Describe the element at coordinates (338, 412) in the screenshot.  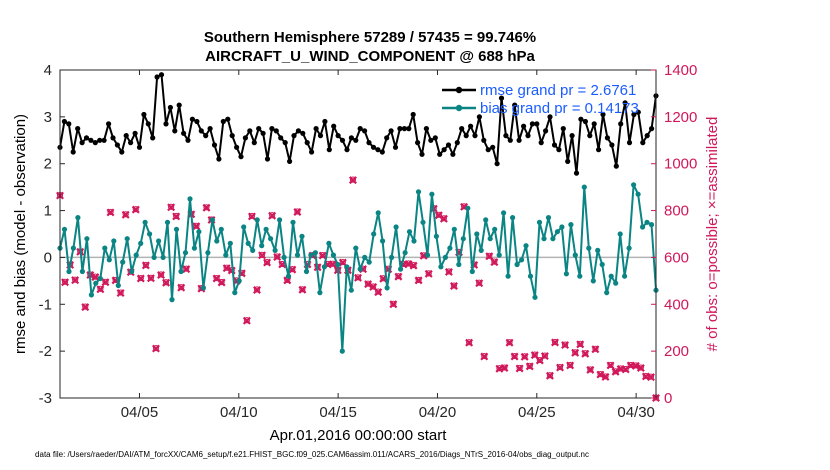
I see `x-tick-label: 04/15` at that location.